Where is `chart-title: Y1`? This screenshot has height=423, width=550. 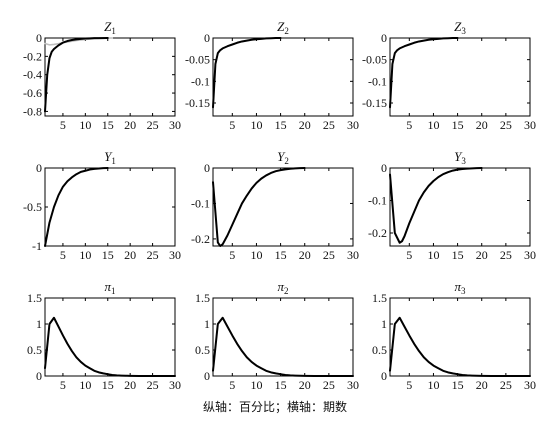 chart-title: Y1 is located at coordinates (110, 157).